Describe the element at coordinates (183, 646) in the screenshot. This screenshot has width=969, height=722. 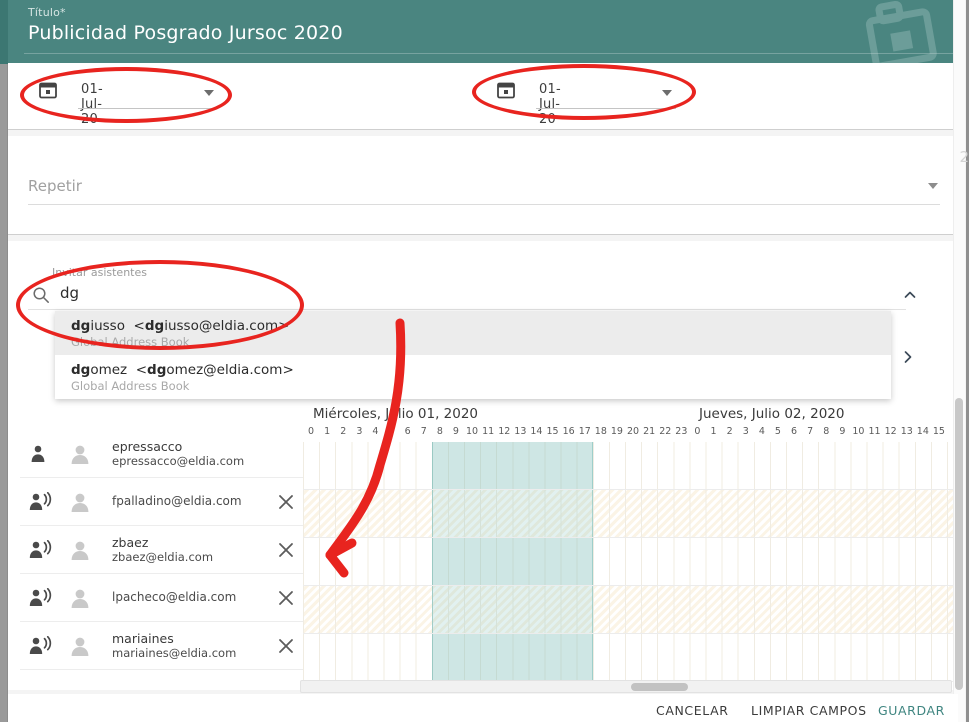
I see `attendee-text: mariaines mariaines@eldia.com` at that location.